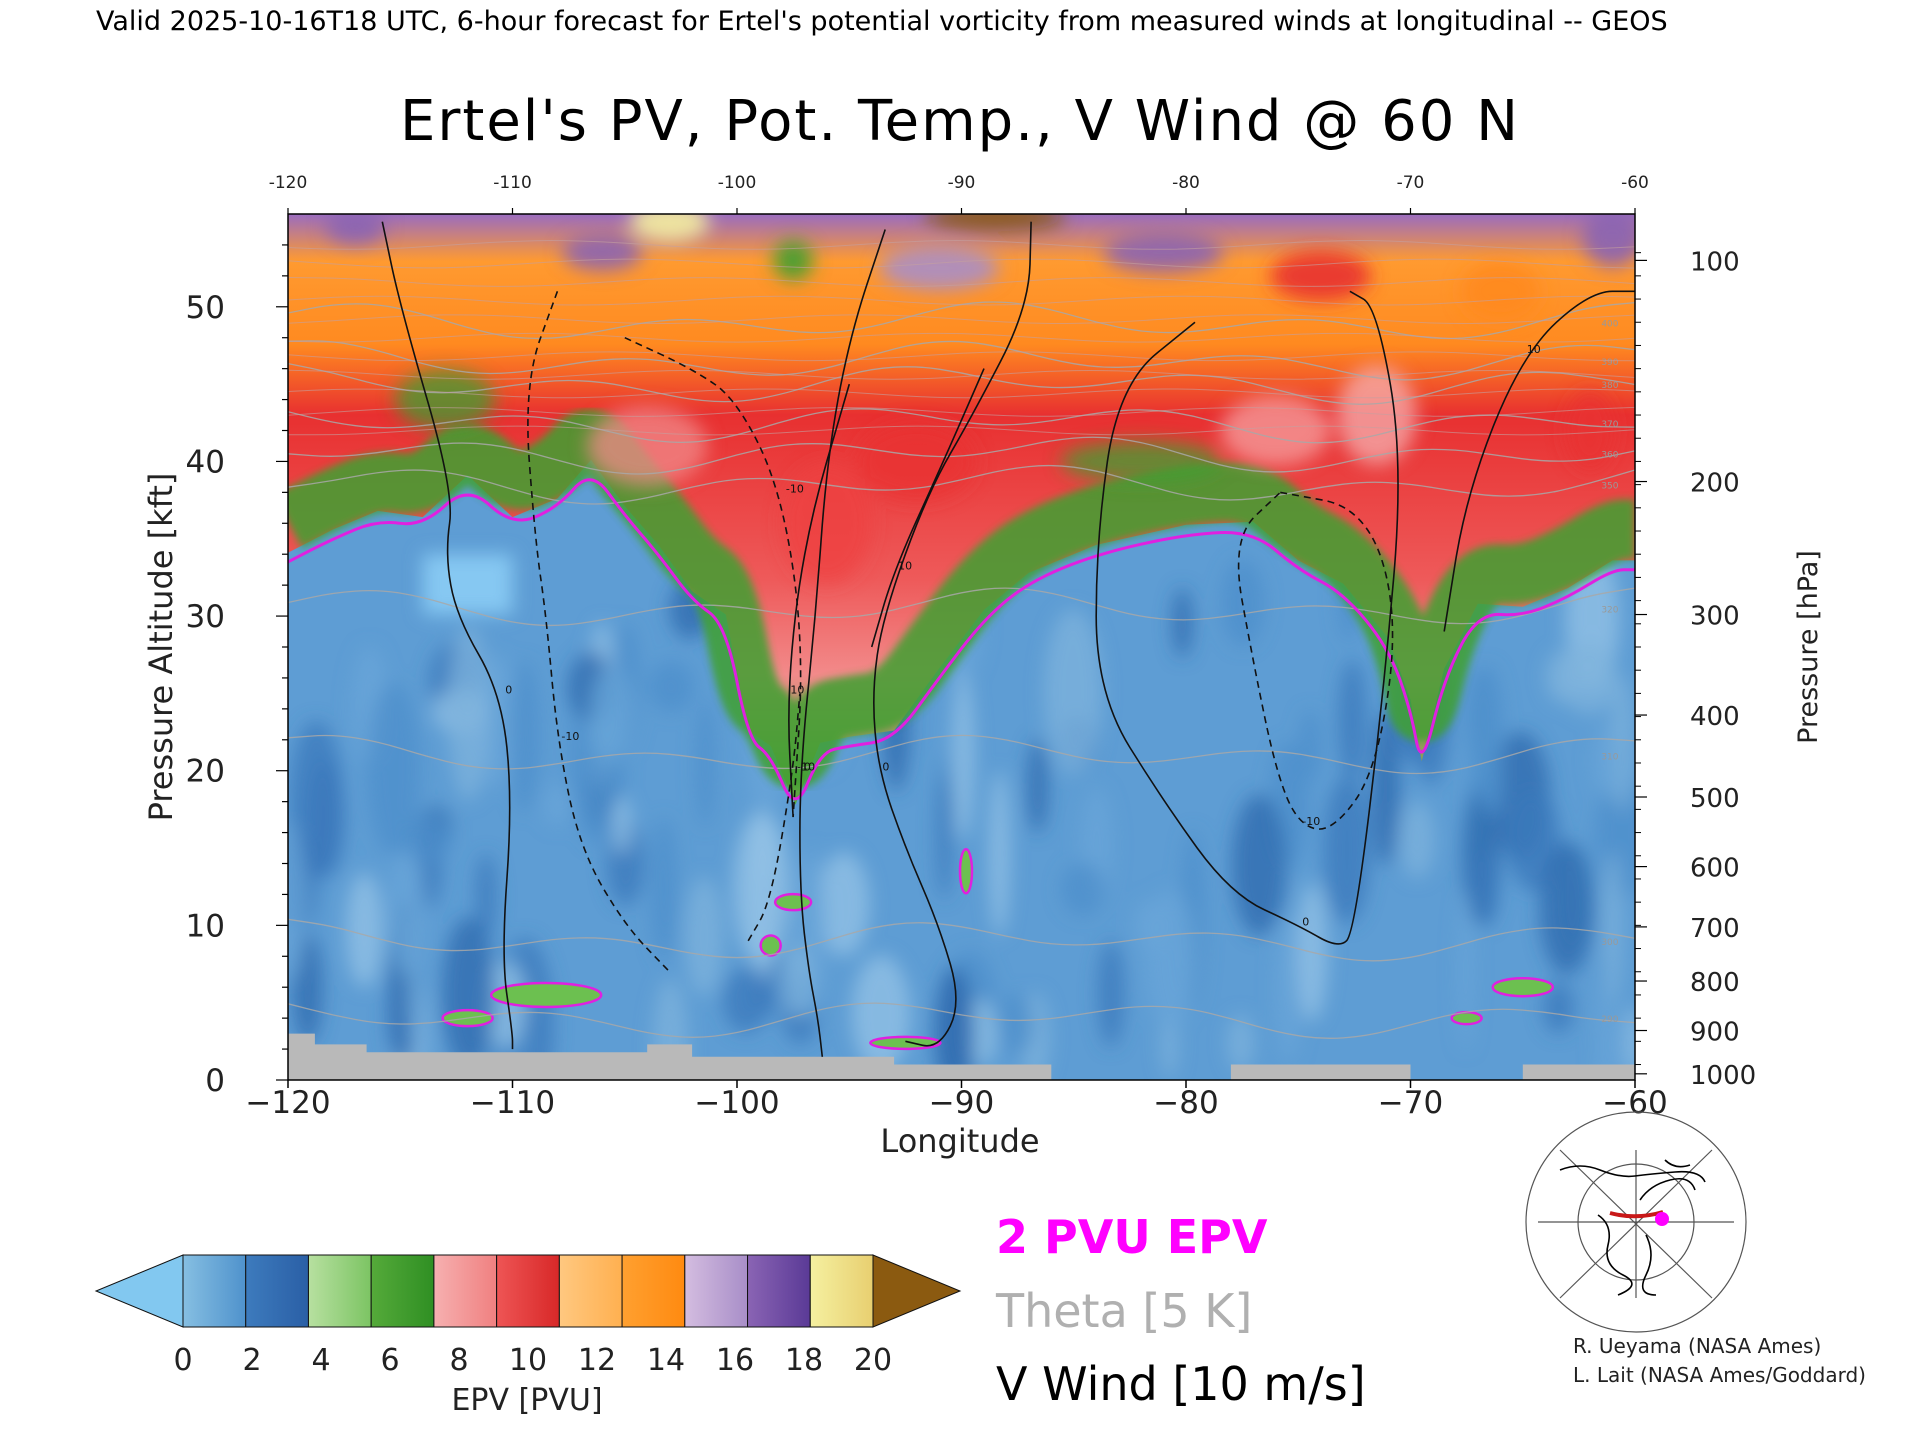 The image size is (1920, 1440). Describe the element at coordinates (959, 193) in the screenshot. I see `x-axis-top: -120 -110 -100 -90 -80 -70 -60` at that location.